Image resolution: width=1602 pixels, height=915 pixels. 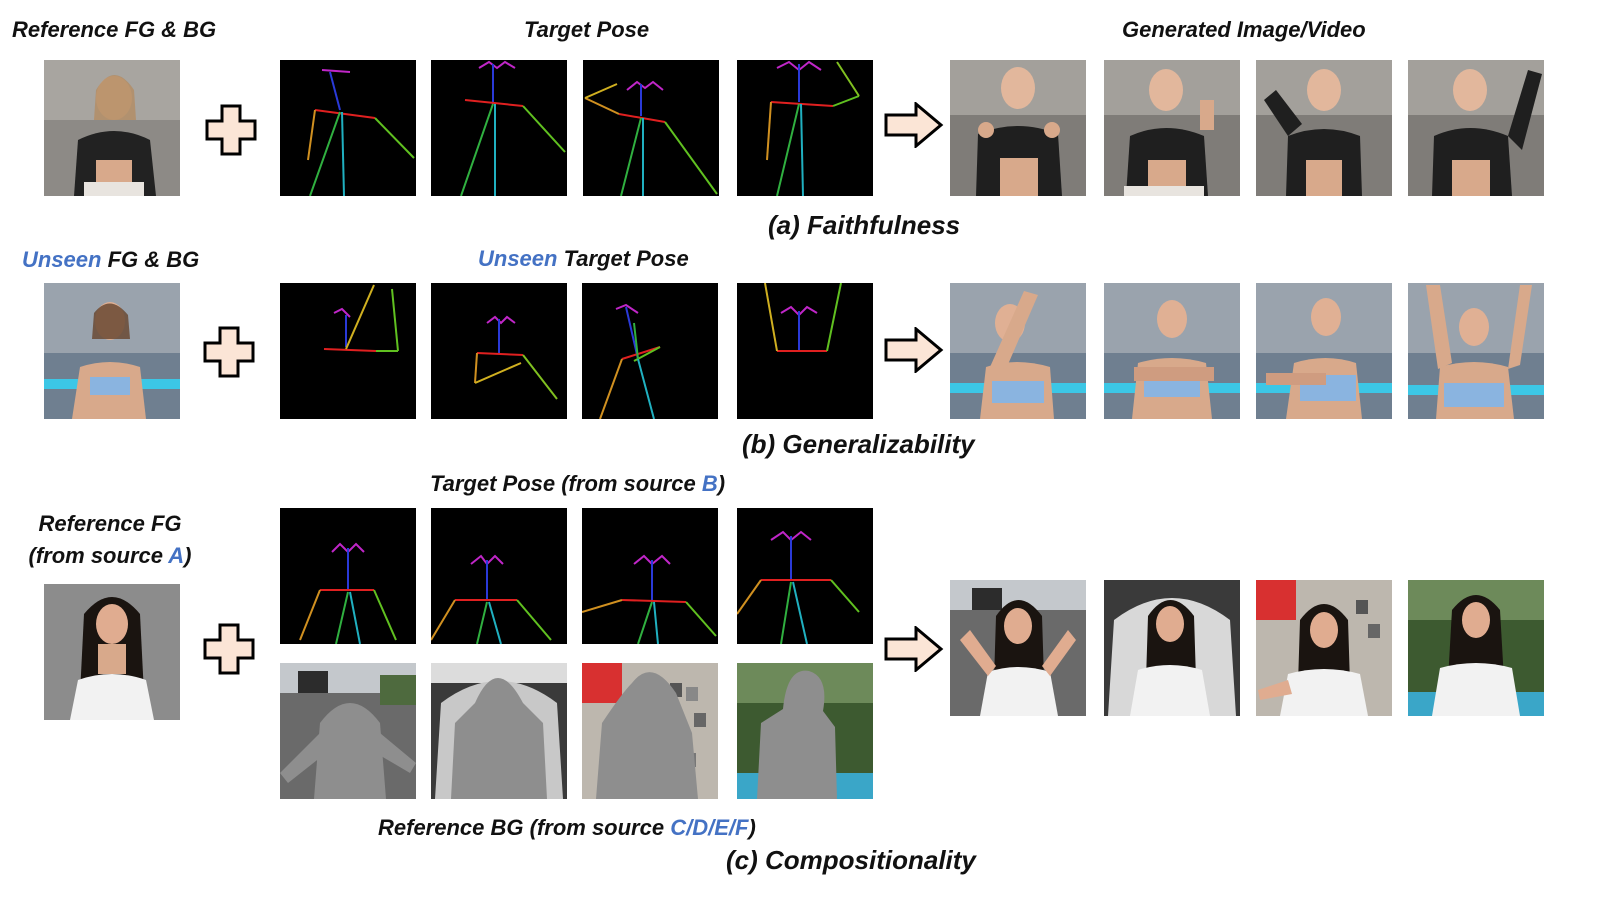 What do you see at coordinates (176, 555) in the screenshot?
I see `source-a-highlight: A` at bounding box center [176, 555].